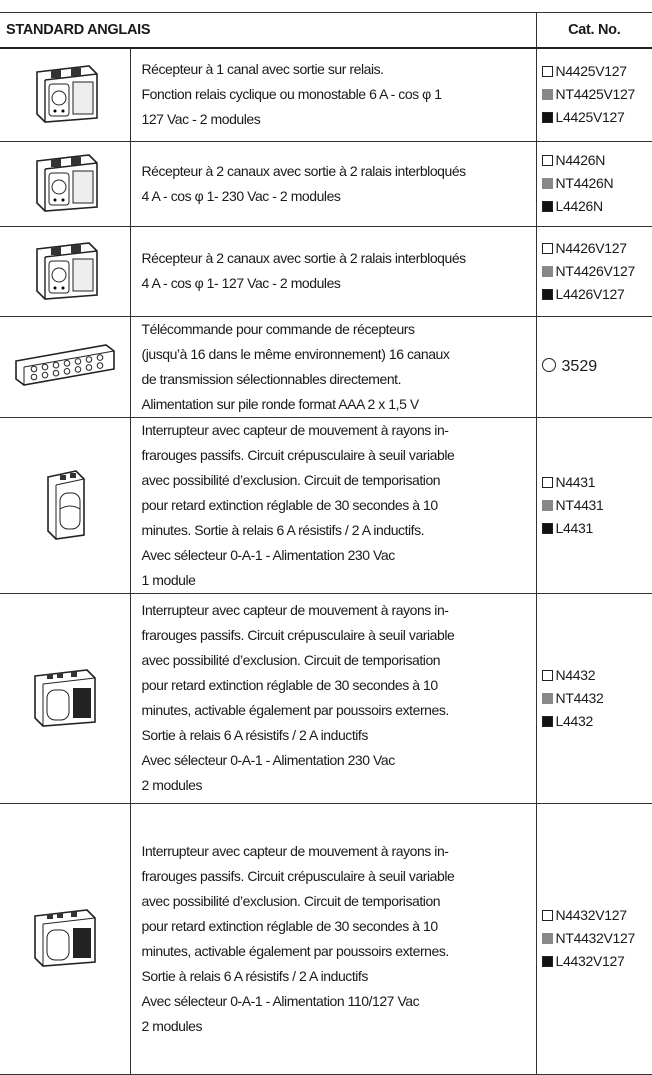  I want to click on catalog-entry: NT4426V127, so click(596, 271).